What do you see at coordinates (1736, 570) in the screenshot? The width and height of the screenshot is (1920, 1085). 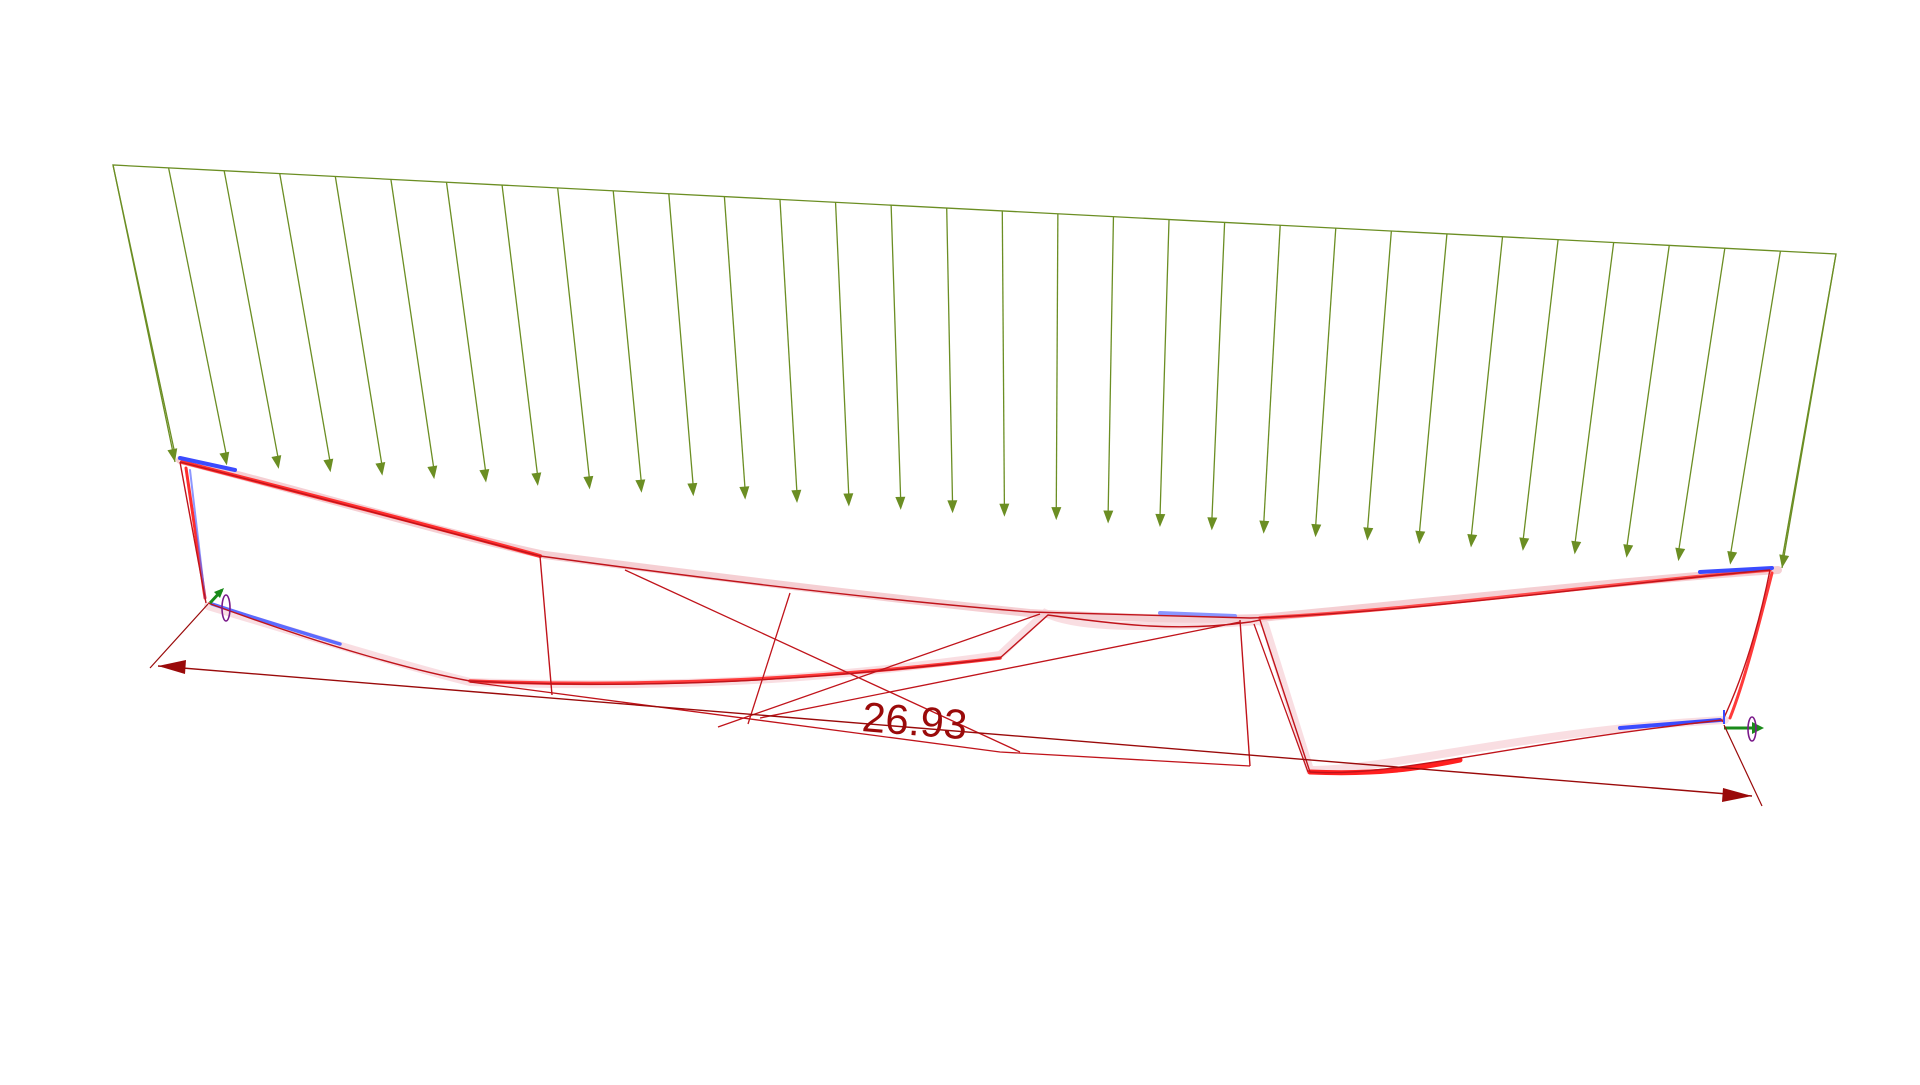 I see `deformation-compression-top-right` at bounding box center [1736, 570].